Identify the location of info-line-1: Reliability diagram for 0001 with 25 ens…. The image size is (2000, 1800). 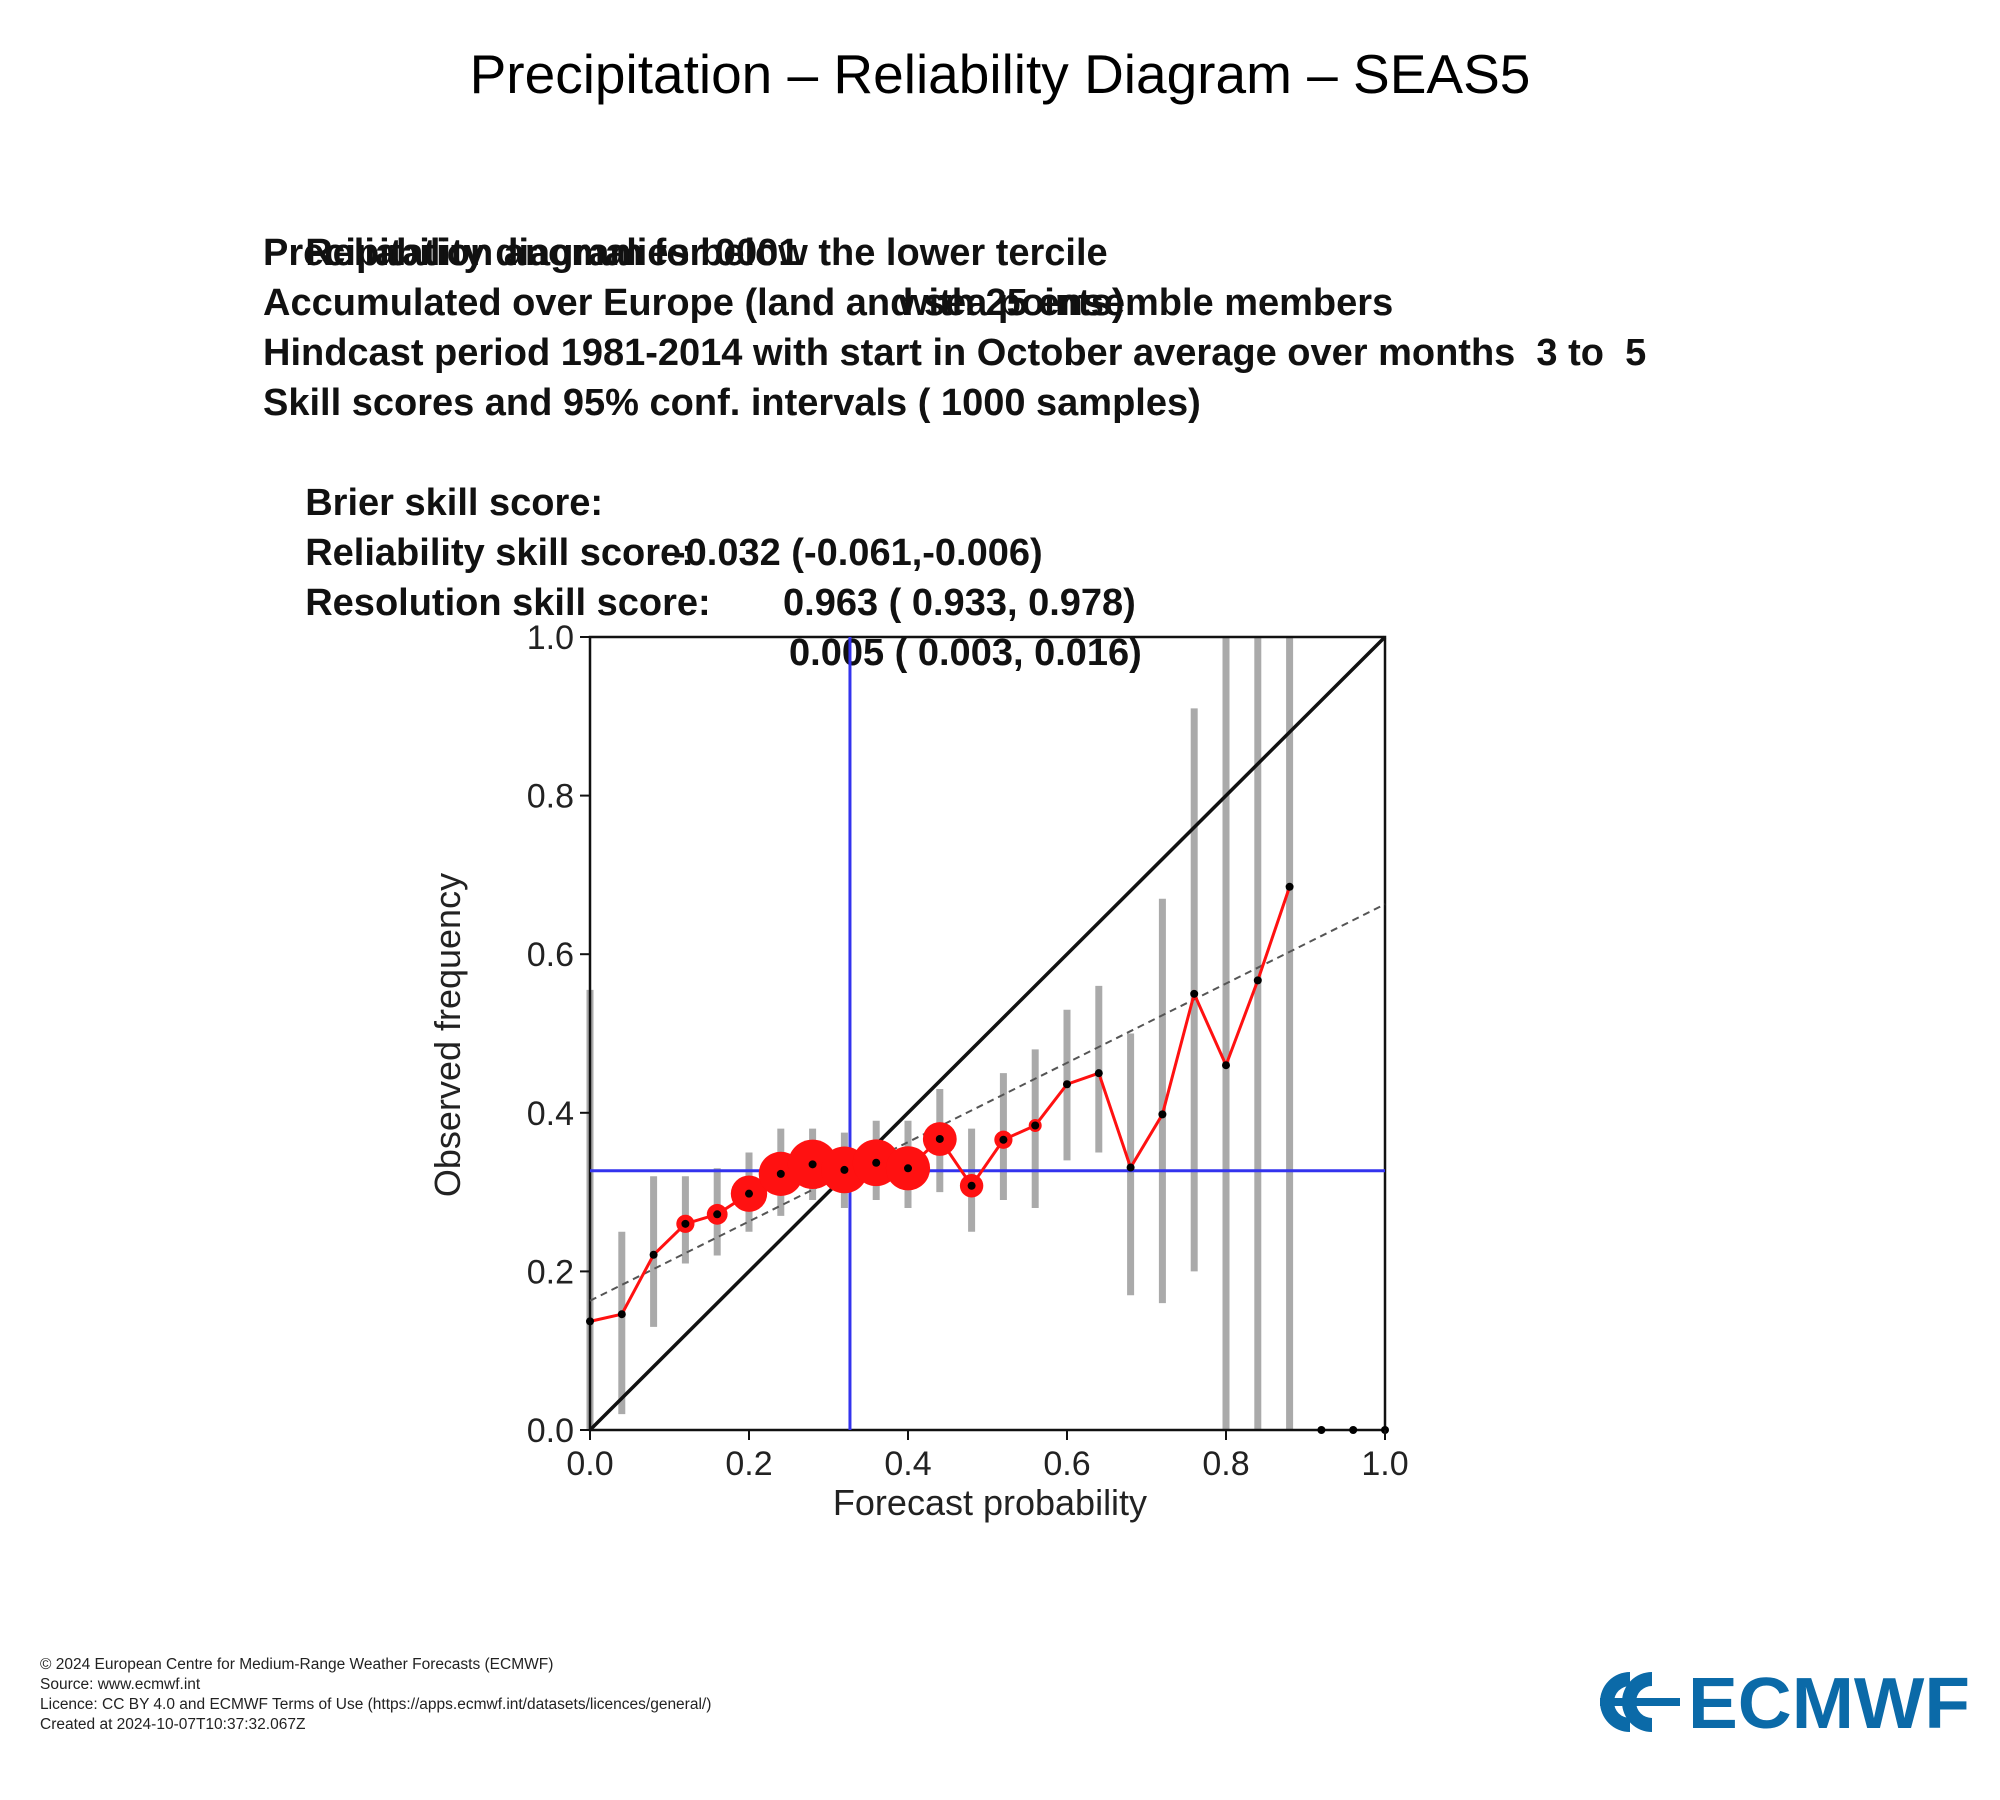
(954, 251).